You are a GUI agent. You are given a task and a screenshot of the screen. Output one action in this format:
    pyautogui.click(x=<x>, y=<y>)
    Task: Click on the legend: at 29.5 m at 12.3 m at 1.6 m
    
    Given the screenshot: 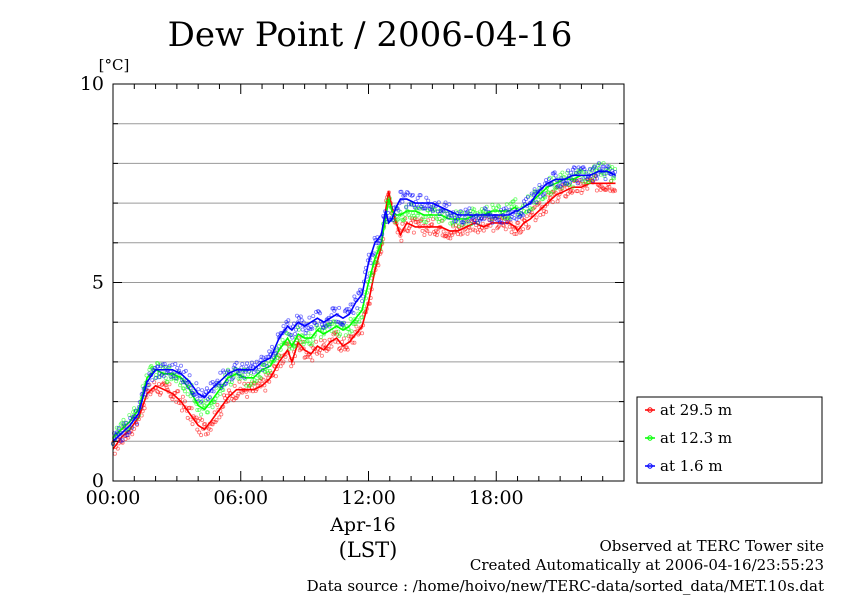 What is the action you would take?
    pyautogui.click(x=729, y=440)
    